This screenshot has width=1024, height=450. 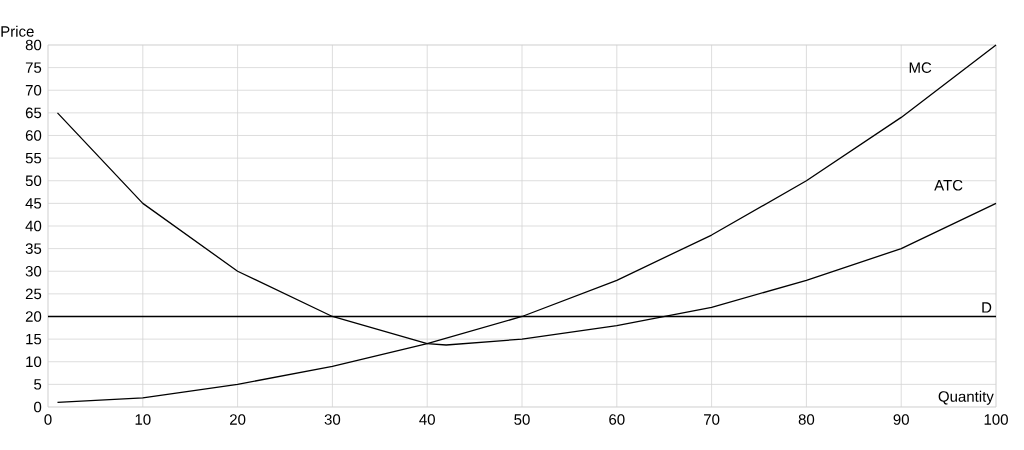 I want to click on y-tick-label: 70, so click(x=33, y=90).